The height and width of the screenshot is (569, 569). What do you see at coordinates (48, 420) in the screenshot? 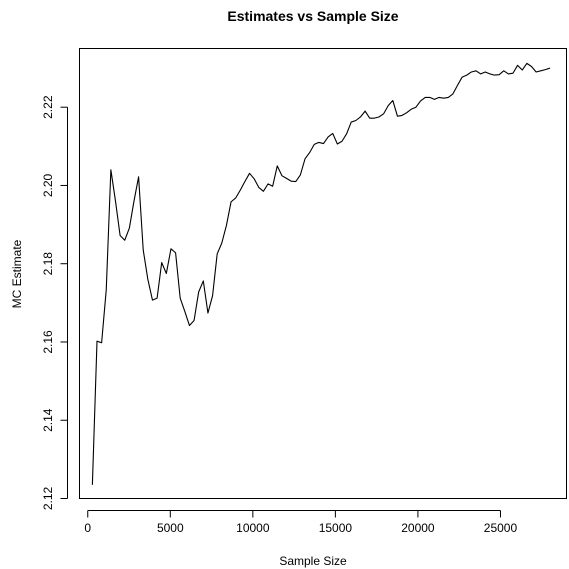
I see `y-tick-label: 2.14` at bounding box center [48, 420].